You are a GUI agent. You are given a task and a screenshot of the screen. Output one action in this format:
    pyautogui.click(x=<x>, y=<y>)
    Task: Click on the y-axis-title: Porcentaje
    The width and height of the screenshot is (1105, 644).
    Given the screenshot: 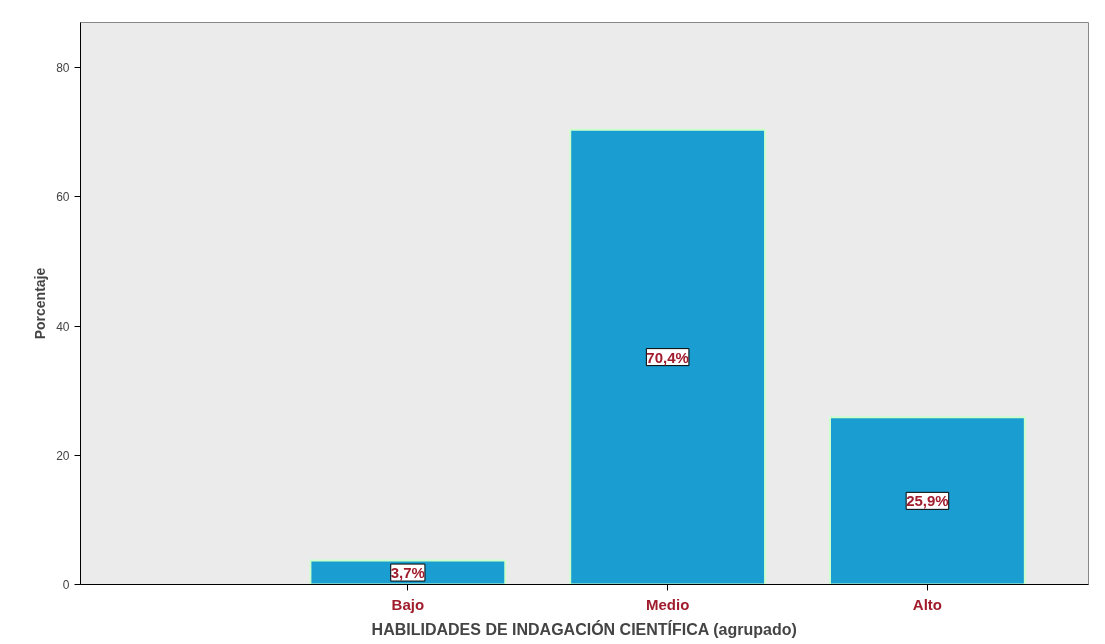 What is the action you would take?
    pyautogui.click(x=40, y=303)
    